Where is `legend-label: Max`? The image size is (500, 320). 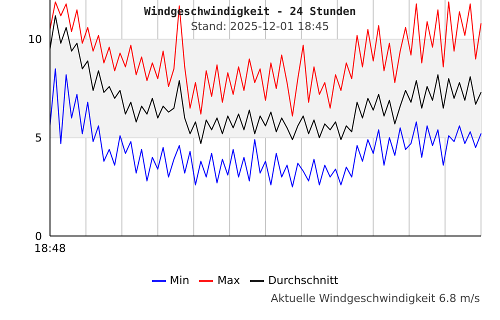
legend-label: Max is located at coordinates (228, 281).